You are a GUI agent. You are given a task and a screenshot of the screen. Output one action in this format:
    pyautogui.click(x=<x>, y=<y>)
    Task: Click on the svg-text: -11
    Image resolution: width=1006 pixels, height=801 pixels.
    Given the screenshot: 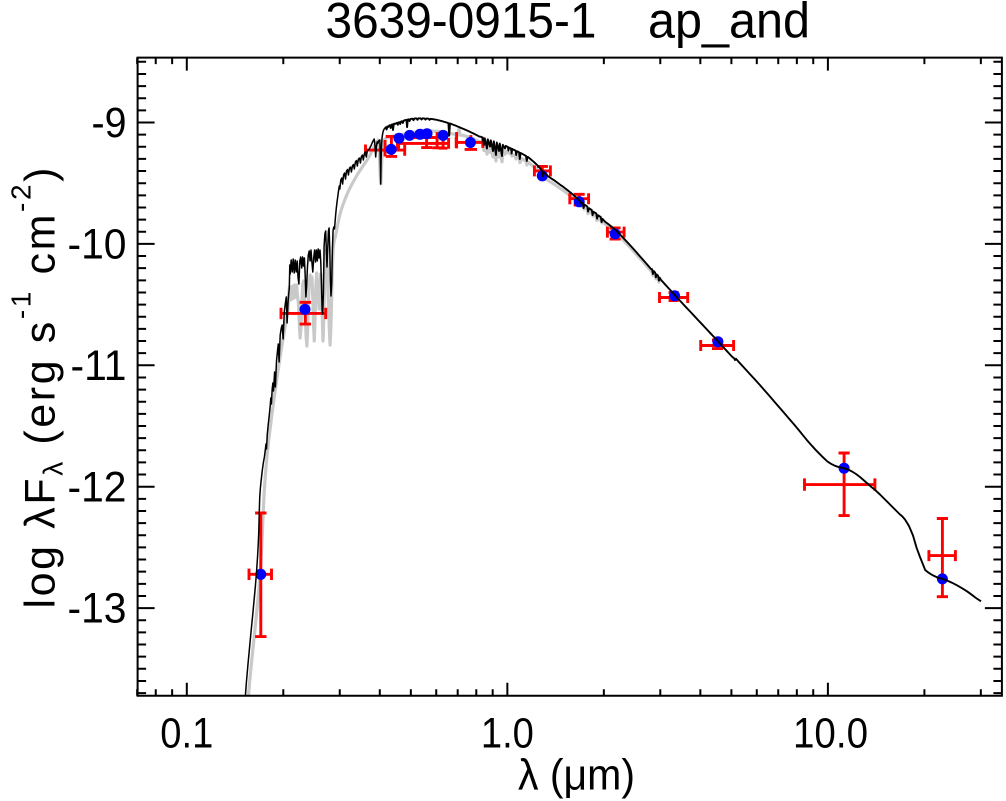 What is the action you would take?
    pyautogui.click(x=99, y=366)
    